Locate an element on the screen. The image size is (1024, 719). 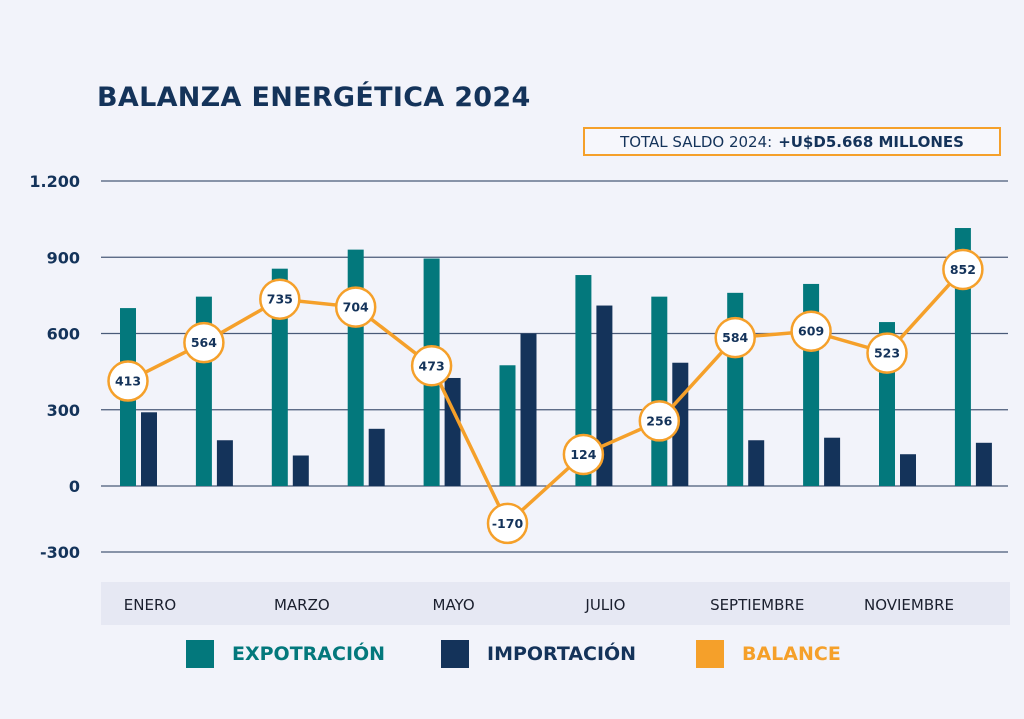
legend-label-import: IMPORTACIÓN is located at coordinates (562, 654).